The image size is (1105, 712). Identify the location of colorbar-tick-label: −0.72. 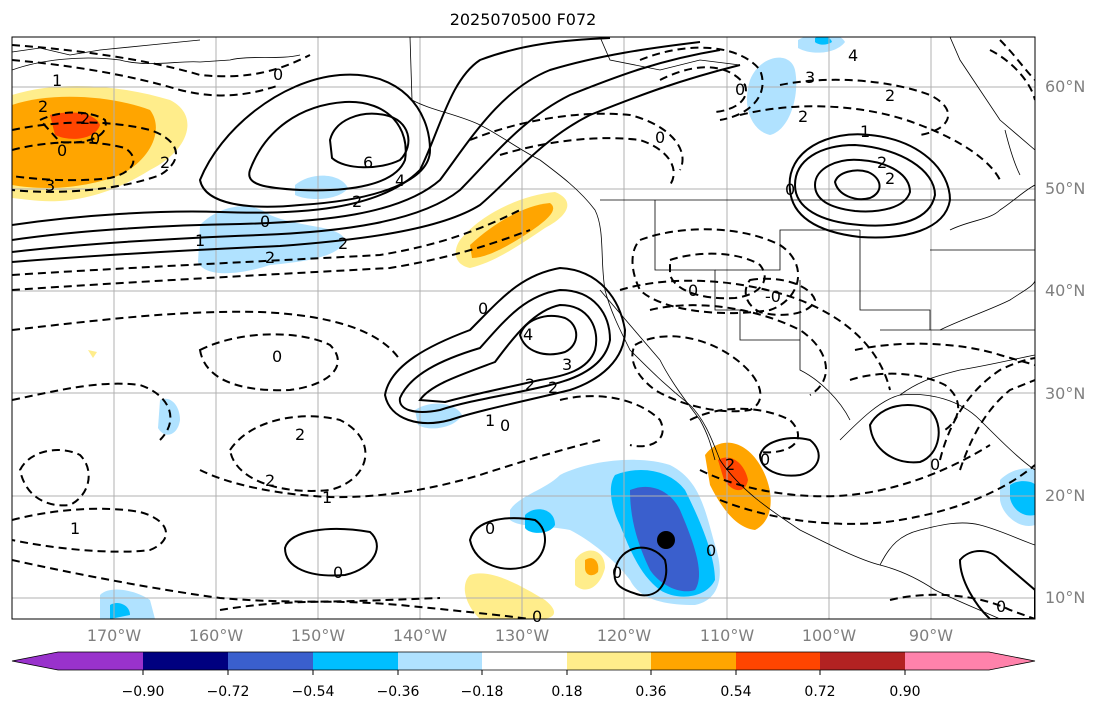
(228, 692).